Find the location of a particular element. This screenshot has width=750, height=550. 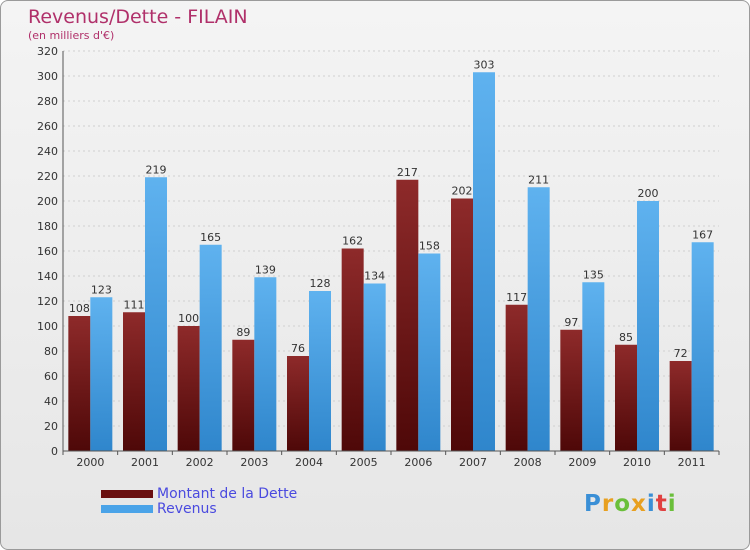

data-label-revenue: 128 is located at coordinates (320, 283).